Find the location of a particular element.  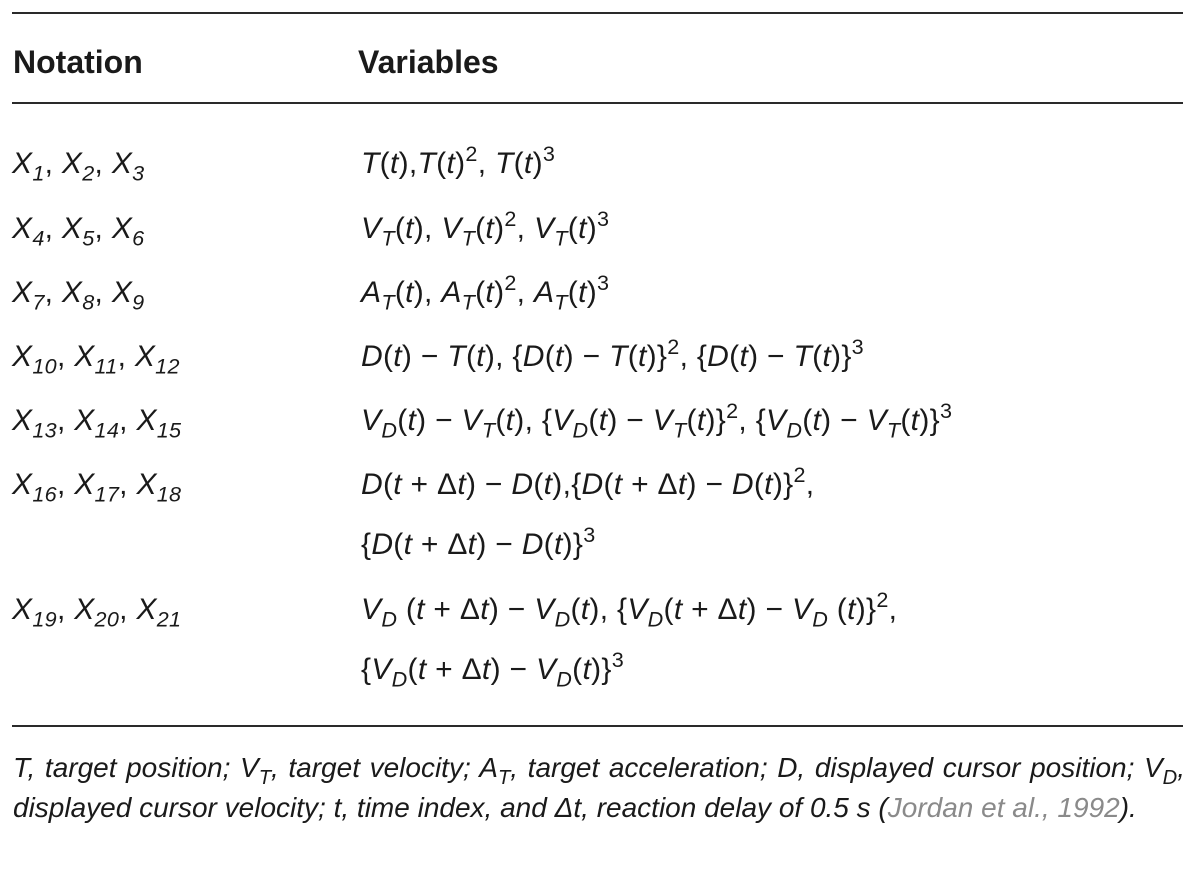

header-variables: Variables is located at coordinates (428, 62).